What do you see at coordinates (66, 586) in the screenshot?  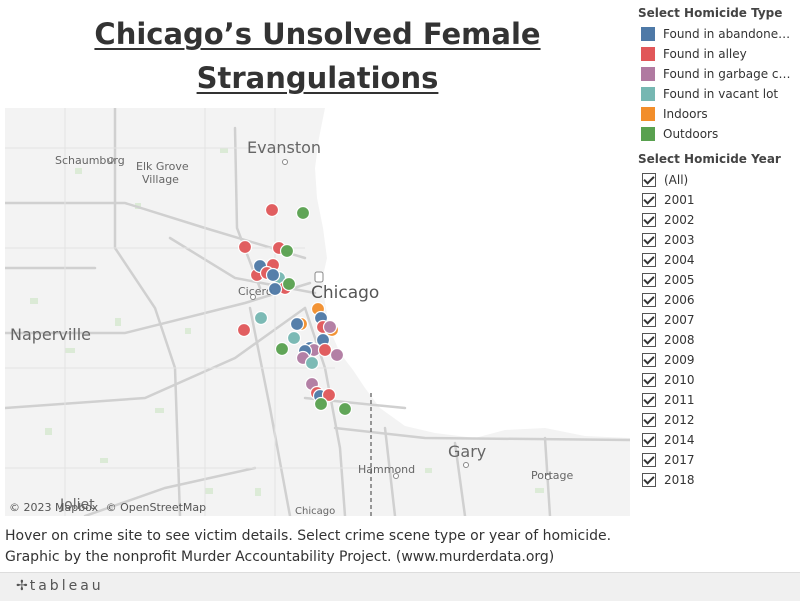 I see `tableau-wordmark: tableau` at bounding box center [66, 586].